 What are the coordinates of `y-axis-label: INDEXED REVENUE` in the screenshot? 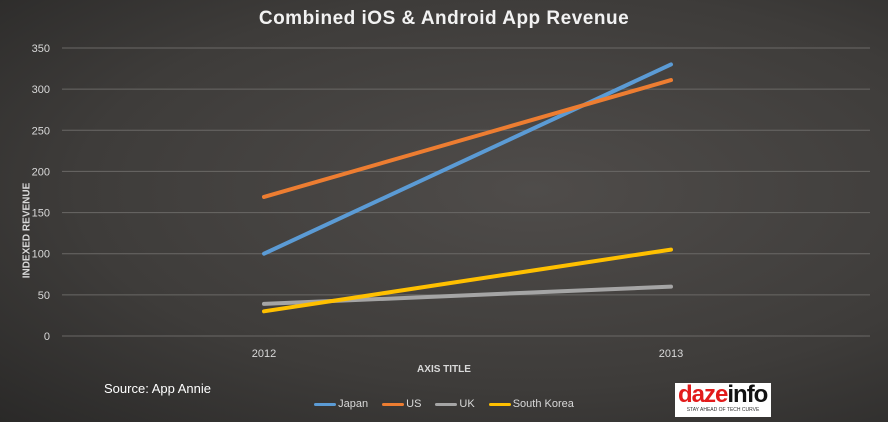 It's located at (27, 230).